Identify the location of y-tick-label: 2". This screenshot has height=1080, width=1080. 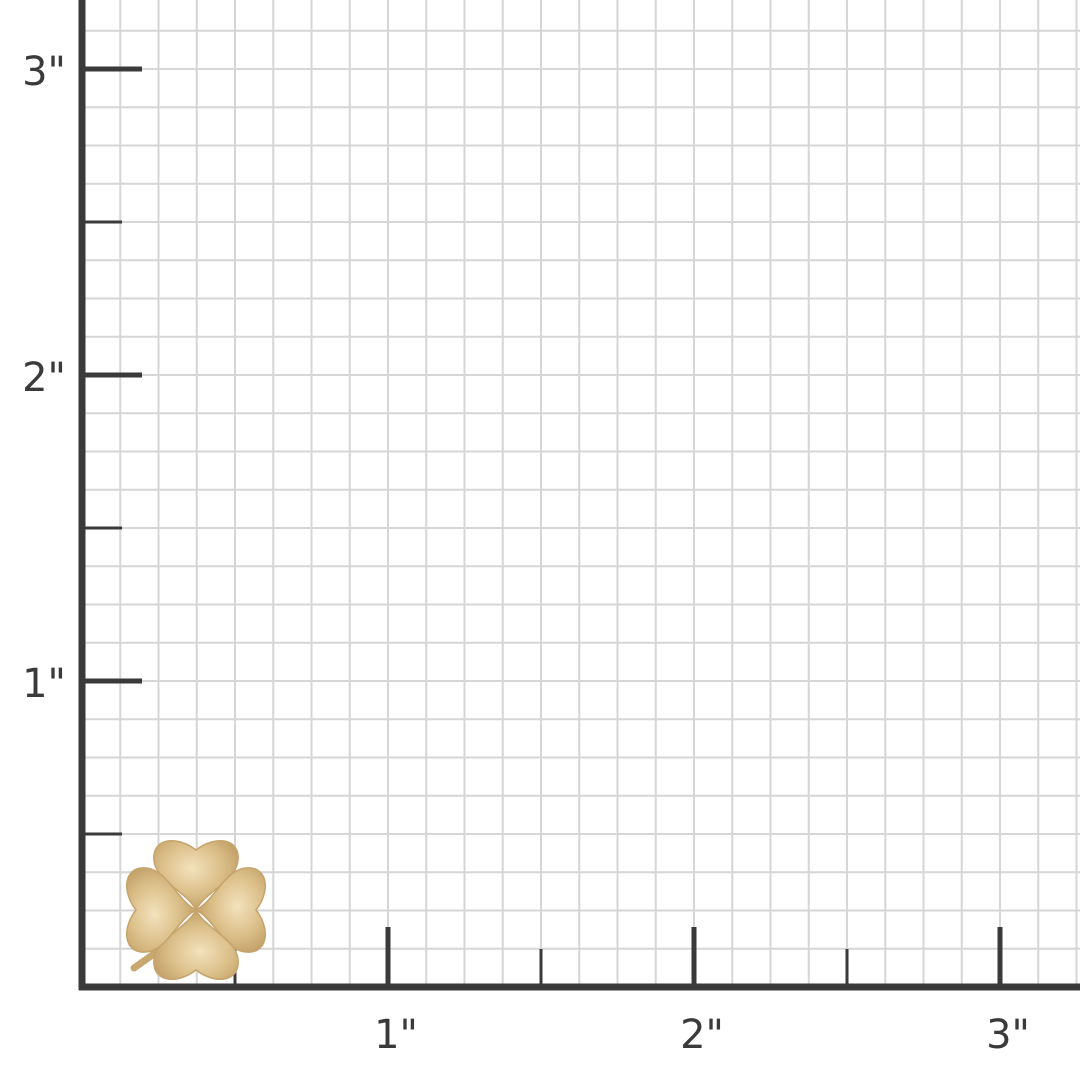
(44, 378).